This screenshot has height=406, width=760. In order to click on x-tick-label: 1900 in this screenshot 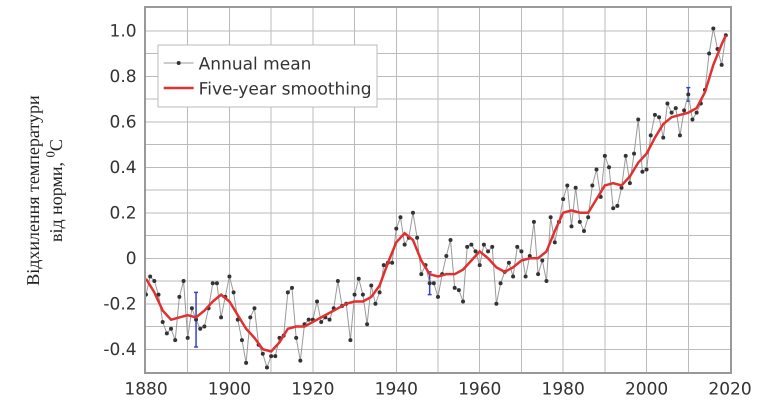, I will do `click(230, 389)`.